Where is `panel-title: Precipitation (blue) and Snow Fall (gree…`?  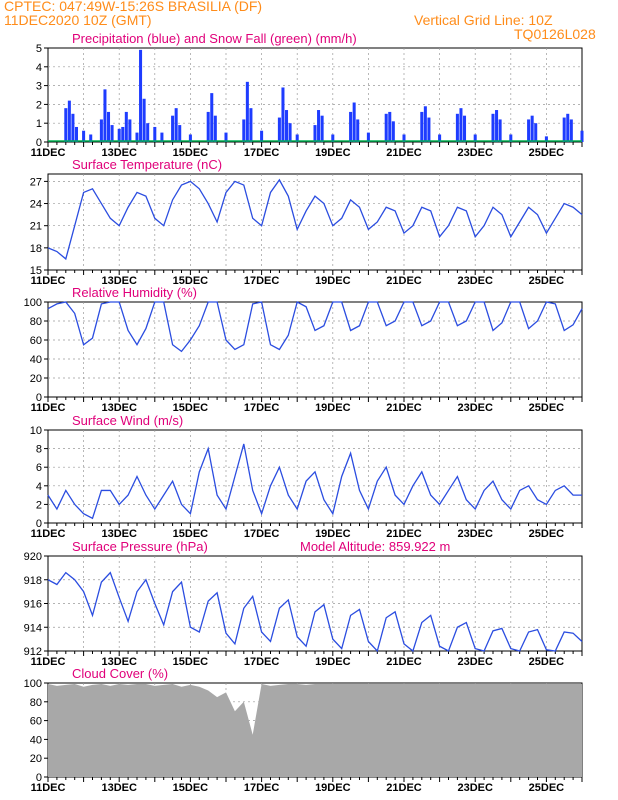 panel-title: Precipitation (blue) and Snow Fall (gree… is located at coordinates (214, 38).